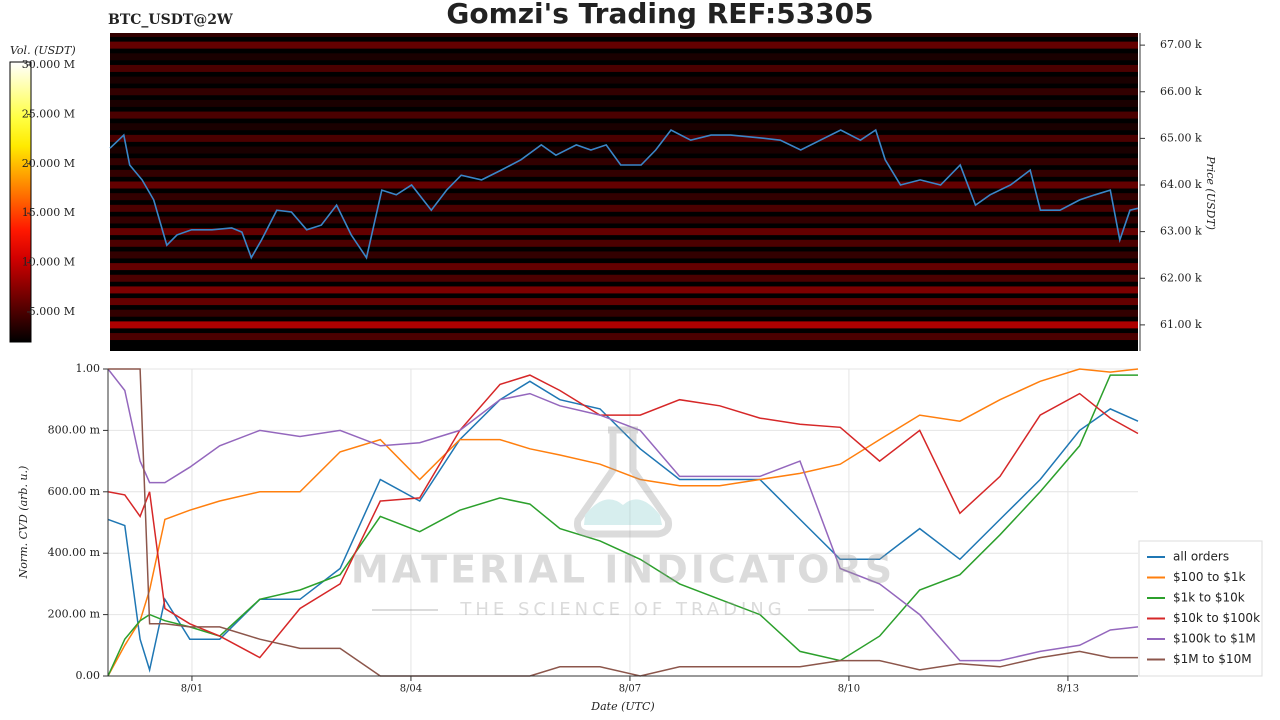 This screenshot has width=1280, height=720. What do you see at coordinates (74, 614) in the screenshot?
I see `y-tick-label: 200.00 m` at bounding box center [74, 614].